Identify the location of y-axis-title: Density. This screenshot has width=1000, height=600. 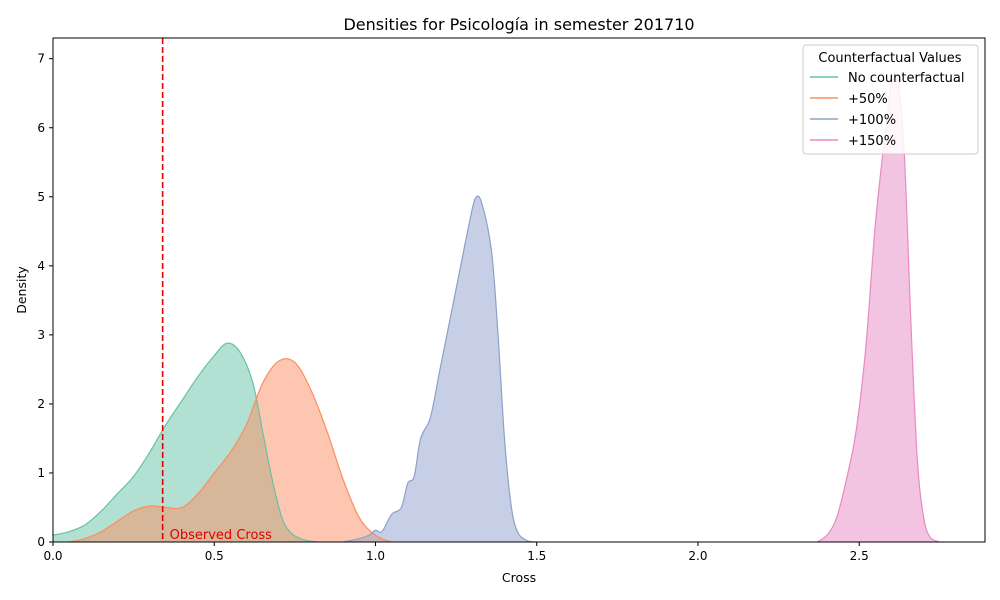
(21, 290).